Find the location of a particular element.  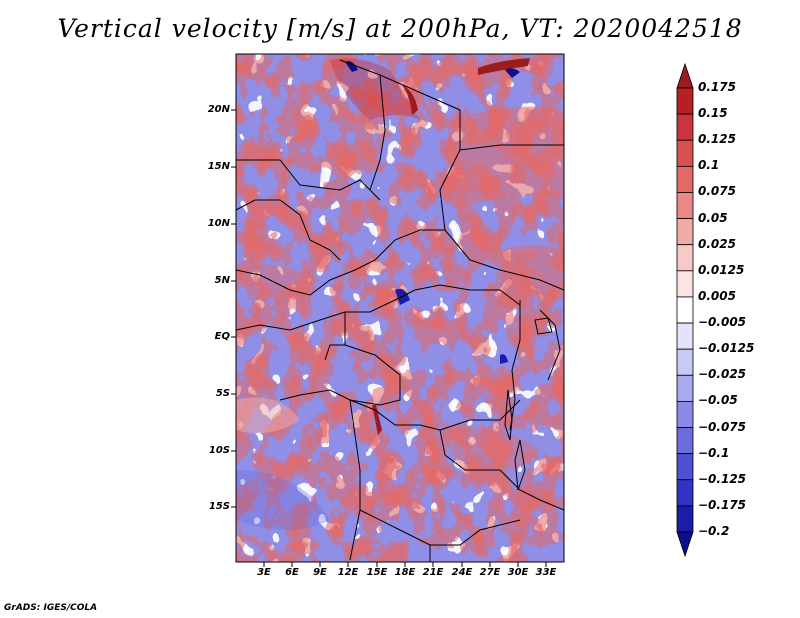

lat-label-eq: EQ is located at coordinates (222, 336).